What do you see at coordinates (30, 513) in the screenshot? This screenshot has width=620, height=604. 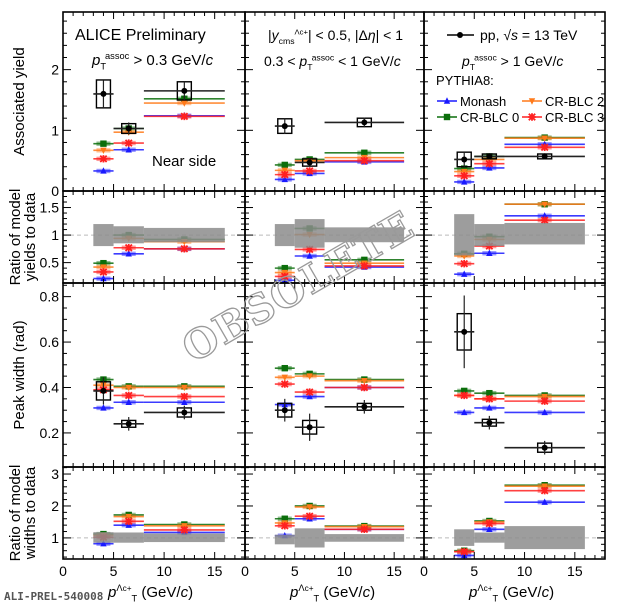 I see `y-axis-title: widths to data` at bounding box center [30, 513].